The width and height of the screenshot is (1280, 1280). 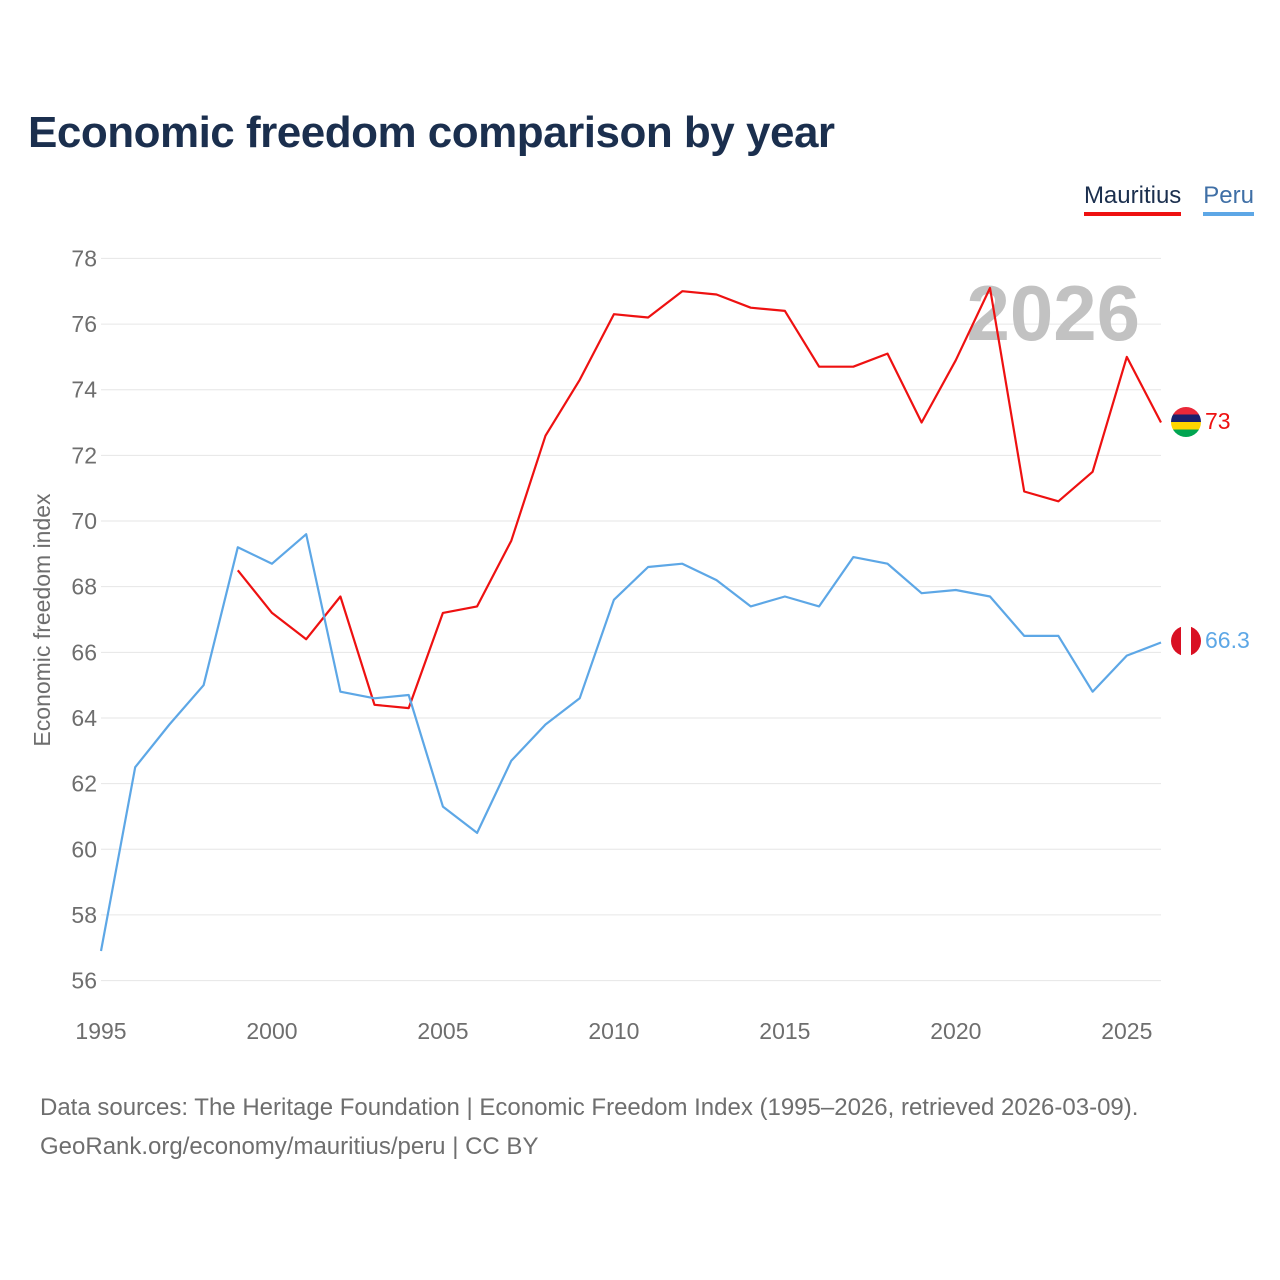 What do you see at coordinates (84, 784) in the screenshot?
I see `y-tick-label: 62` at bounding box center [84, 784].